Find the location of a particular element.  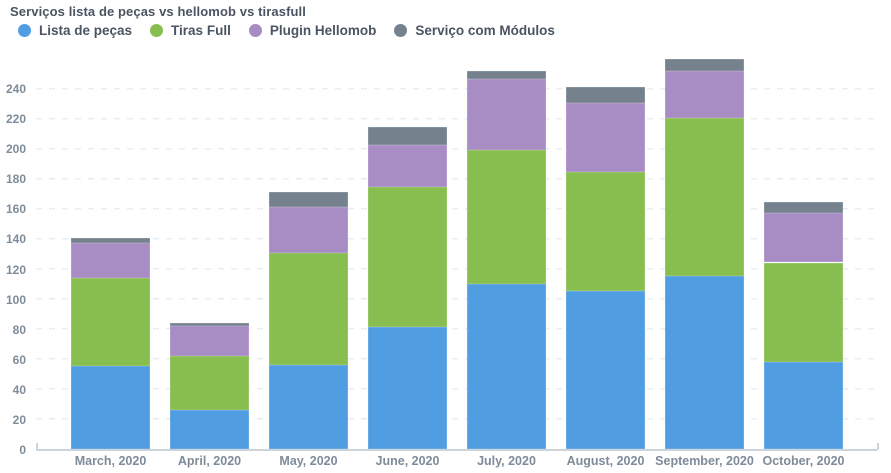

x-axis-tick-label: September, 2020 is located at coordinates (704, 461).